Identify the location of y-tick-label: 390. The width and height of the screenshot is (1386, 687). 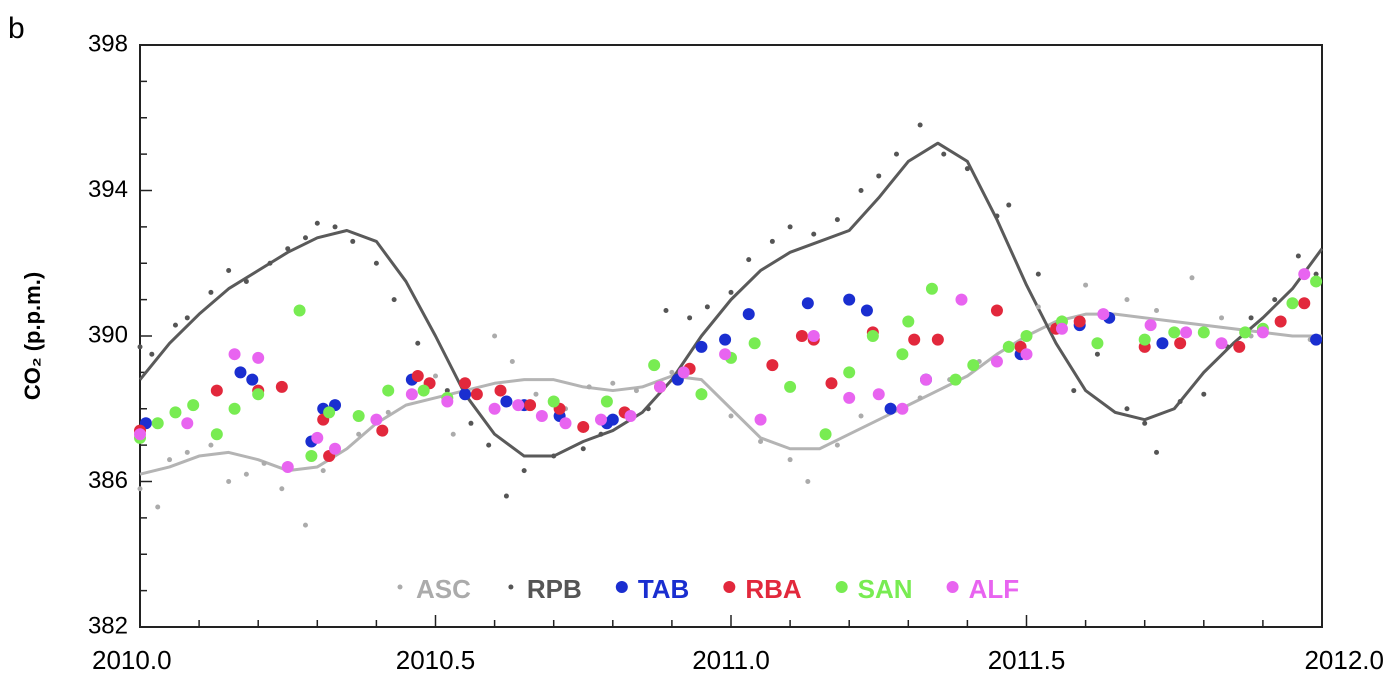
(108, 334).